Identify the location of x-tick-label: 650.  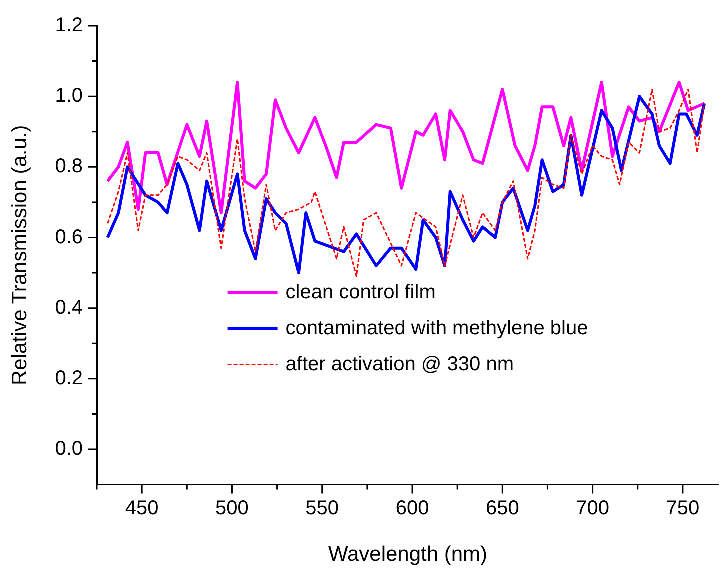
(503, 508).